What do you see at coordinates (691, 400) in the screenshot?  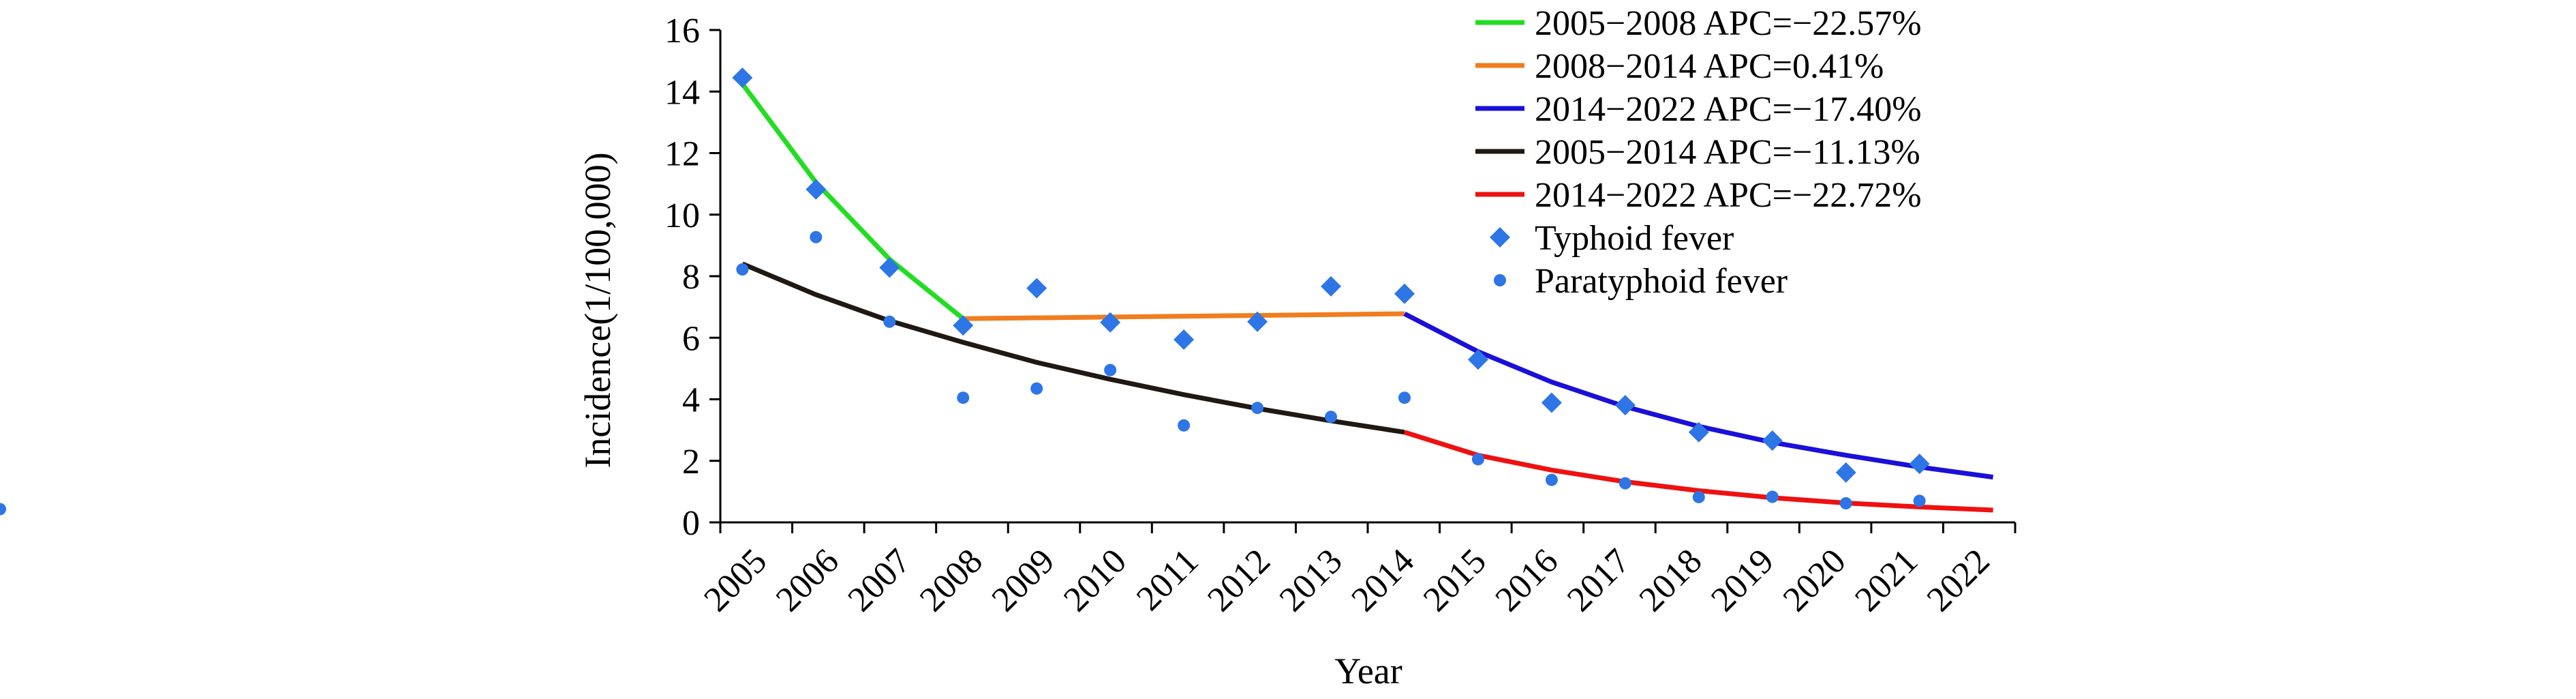 I see `y-tick-label: 4` at bounding box center [691, 400].